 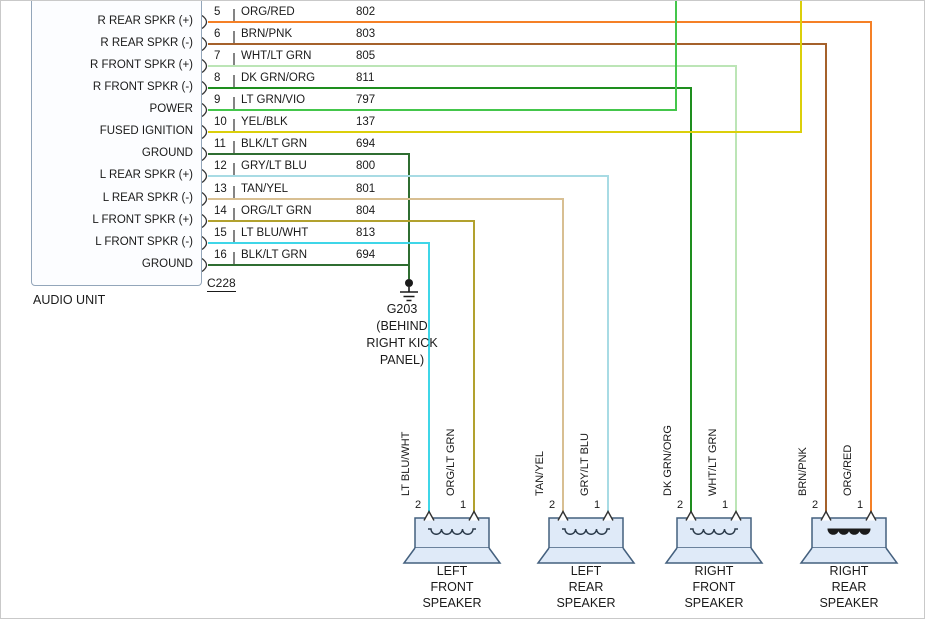 What do you see at coordinates (402, 335) in the screenshot?
I see `ground-label-block: G203 (BEHIND RIGHT KICK PANEL)` at bounding box center [402, 335].